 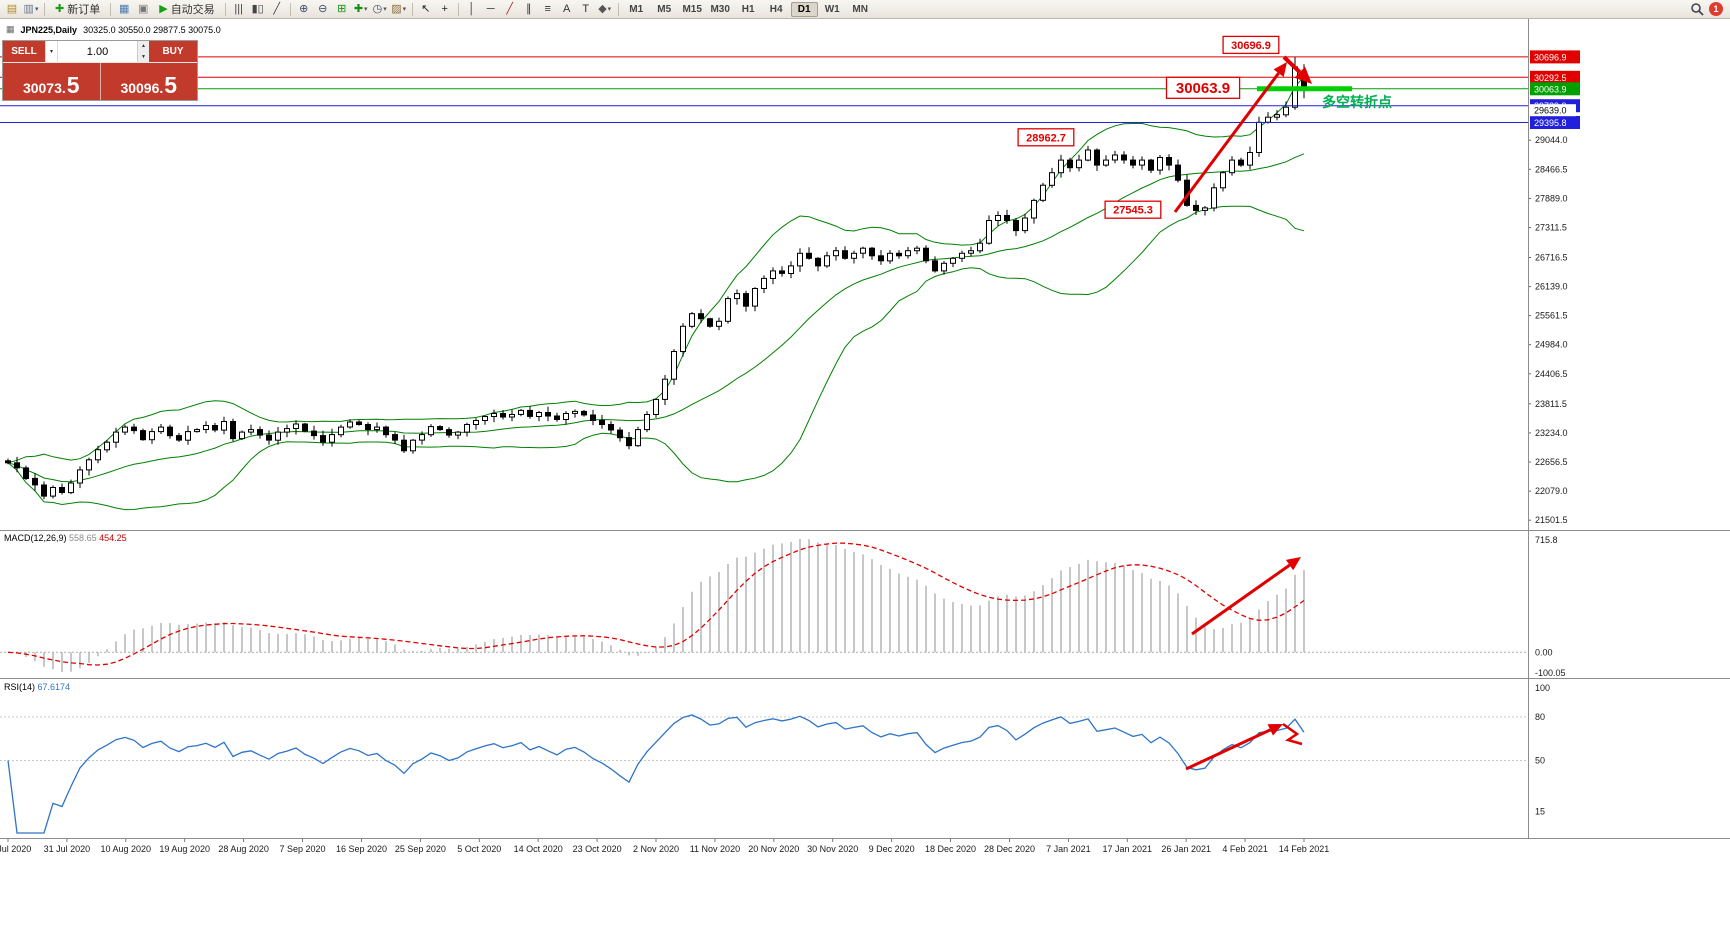 What do you see at coordinates (420, 849) in the screenshot?
I see `svg-text: 25 Sep 2020` at bounding box center [420, 849].